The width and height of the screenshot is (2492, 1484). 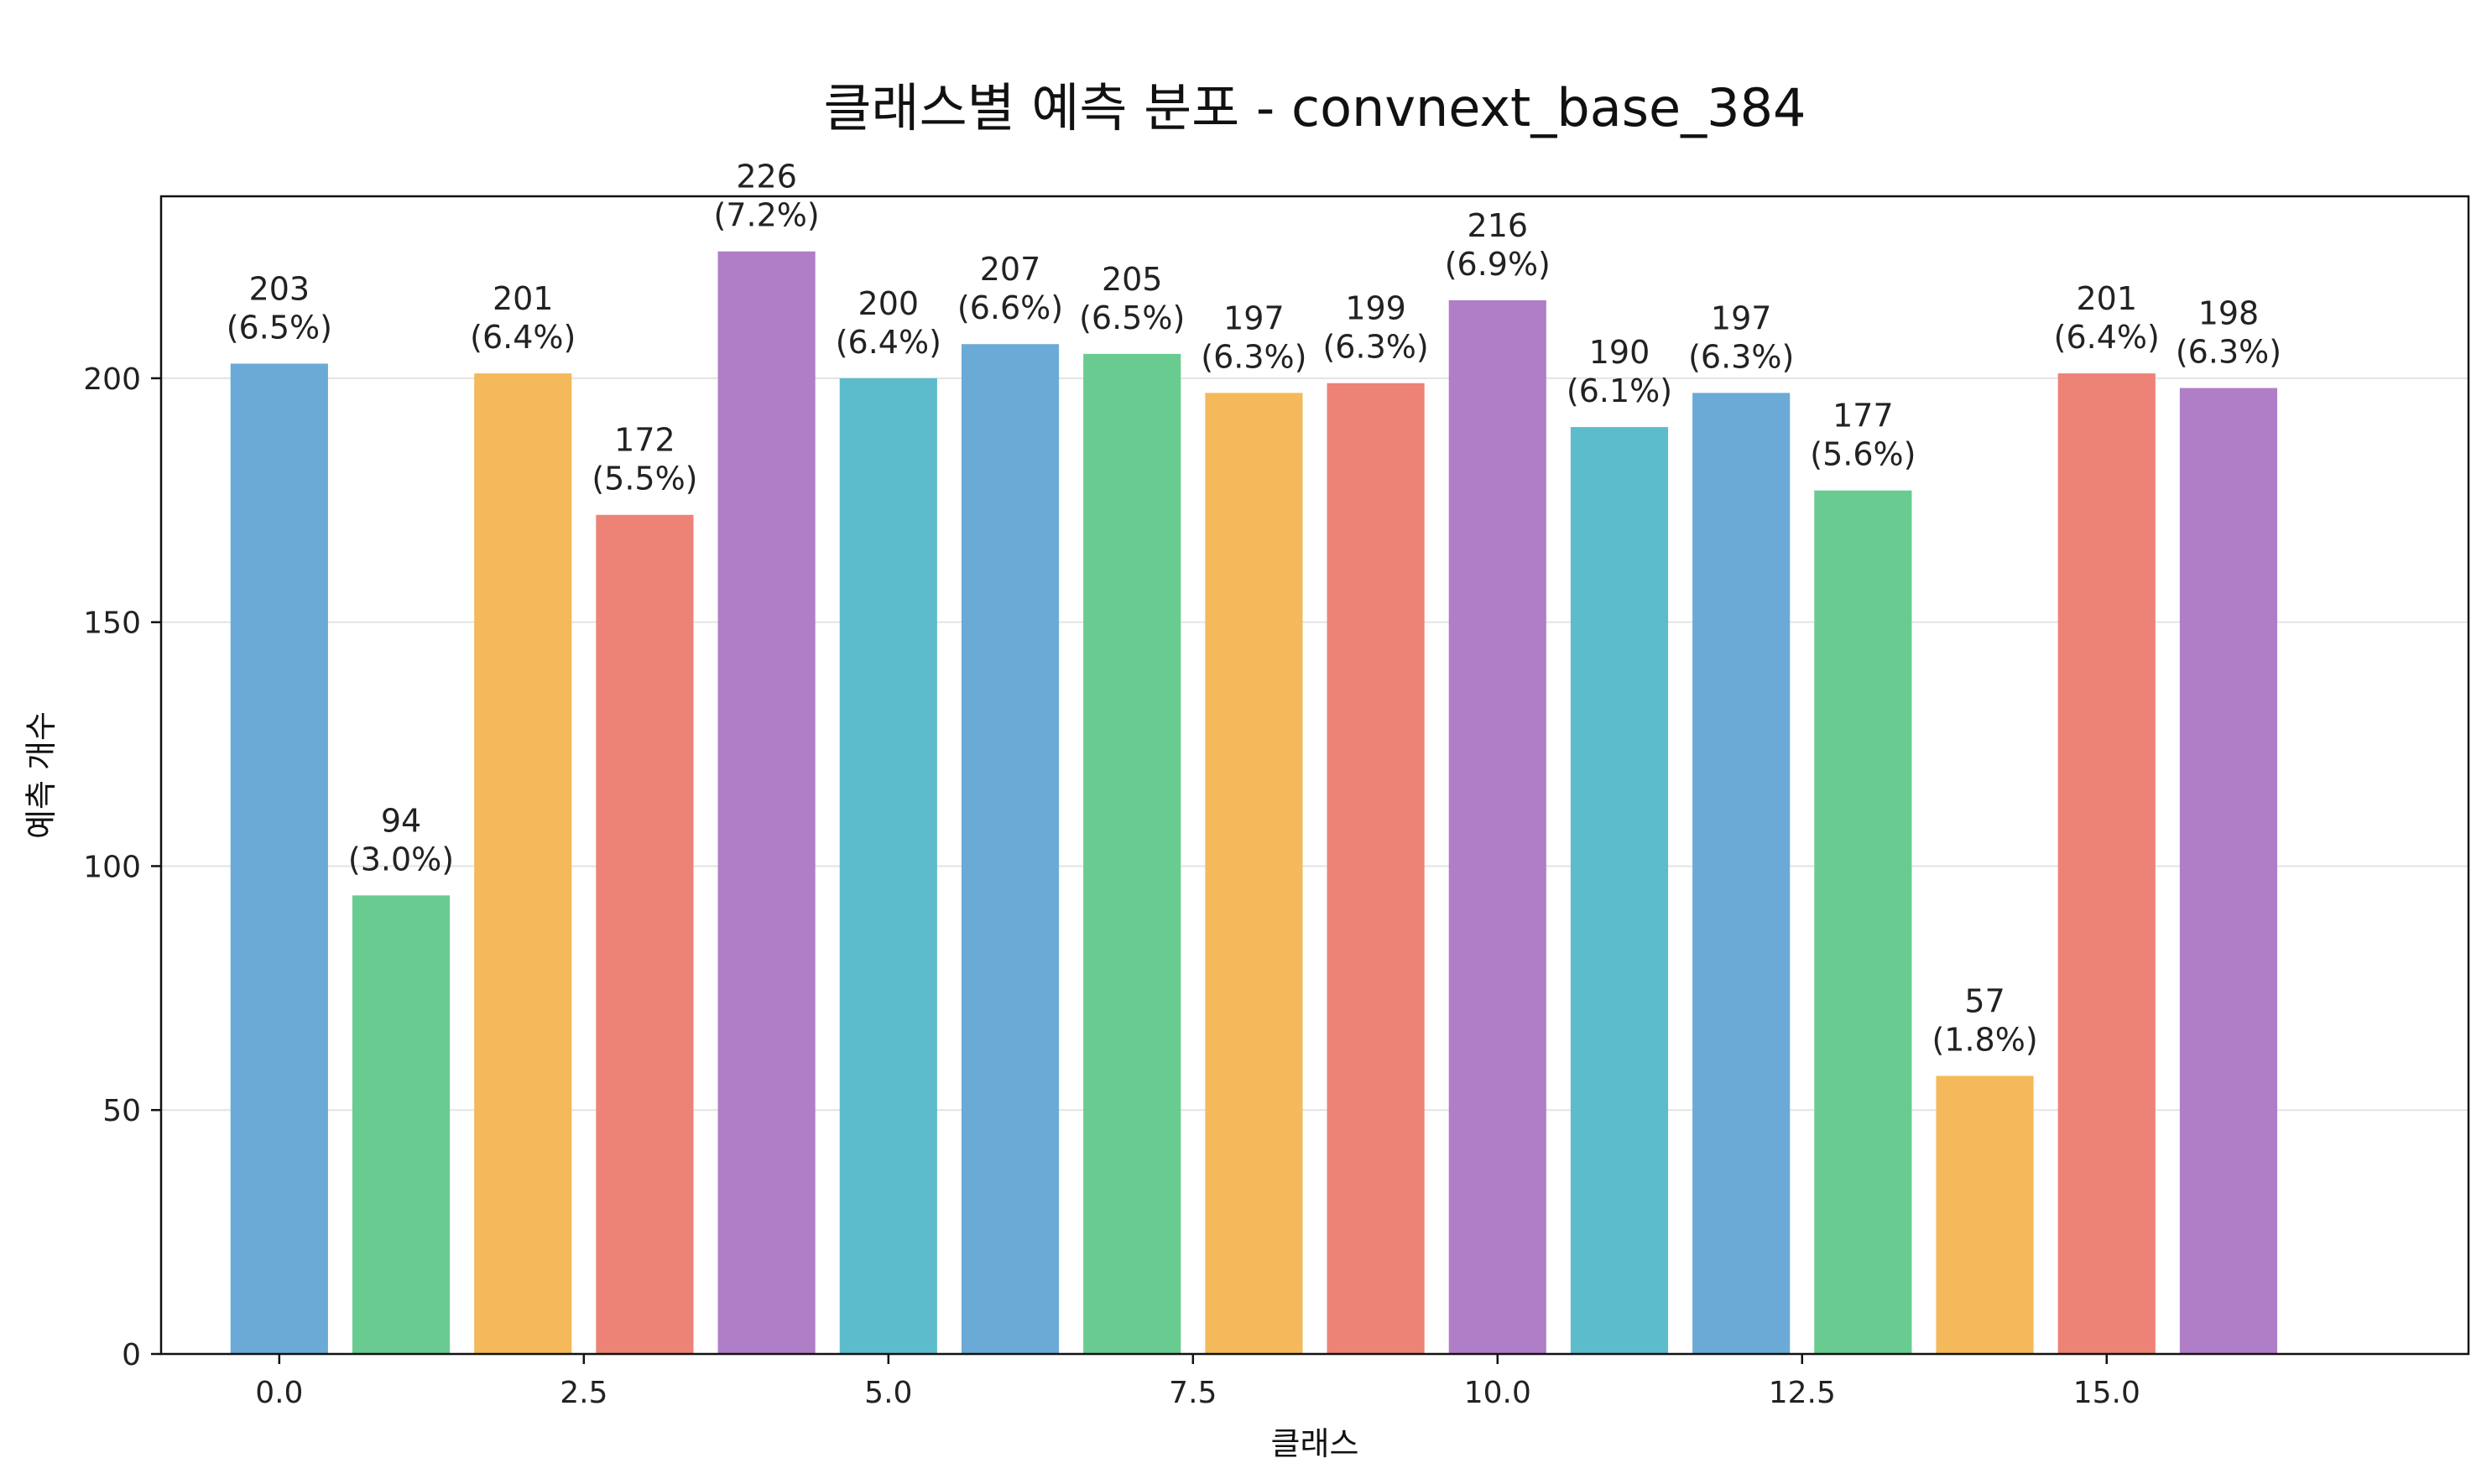 What do you see at coordinates (112, 624) in the screenshot?
I see `y-tick-label: 150` at bounding box center [112, 624].